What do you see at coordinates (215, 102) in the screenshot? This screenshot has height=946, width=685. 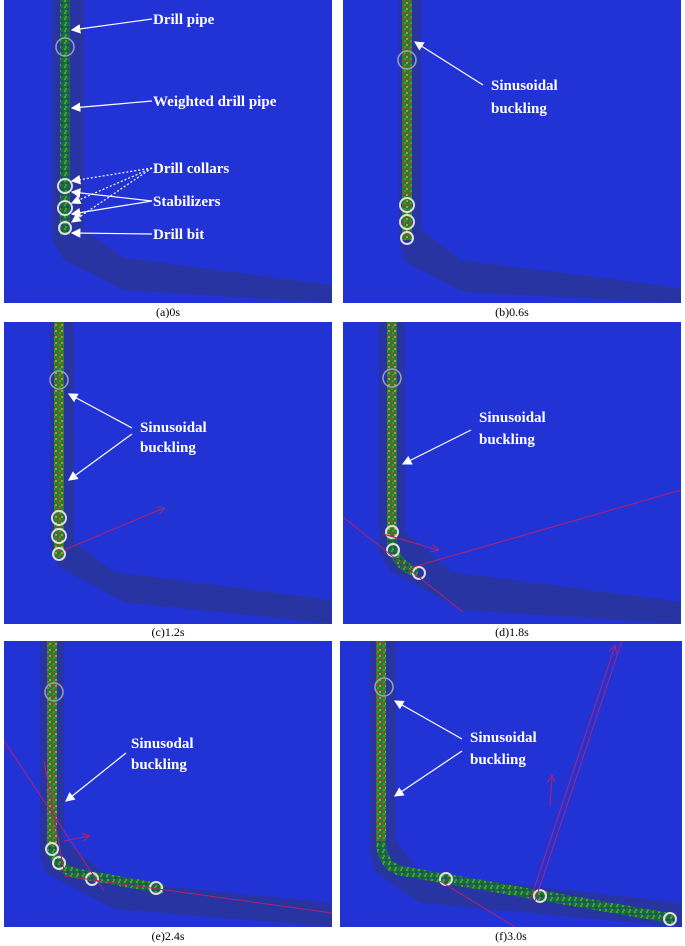 I see `label-weighted-drill-pipe: Weighted drill pipe` at bounding box center [215, 102].